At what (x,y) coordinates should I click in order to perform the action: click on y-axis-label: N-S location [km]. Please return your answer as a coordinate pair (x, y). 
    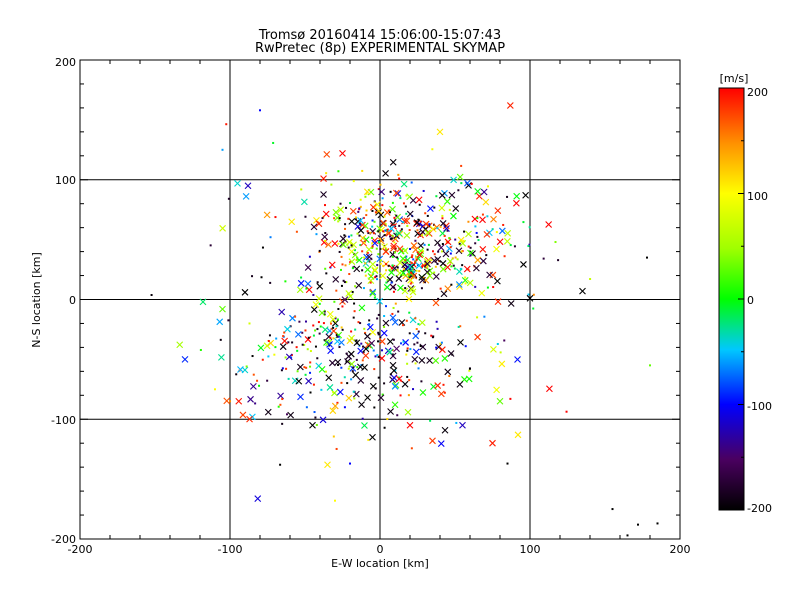
    Looking at the image, I should click on (36, 300).